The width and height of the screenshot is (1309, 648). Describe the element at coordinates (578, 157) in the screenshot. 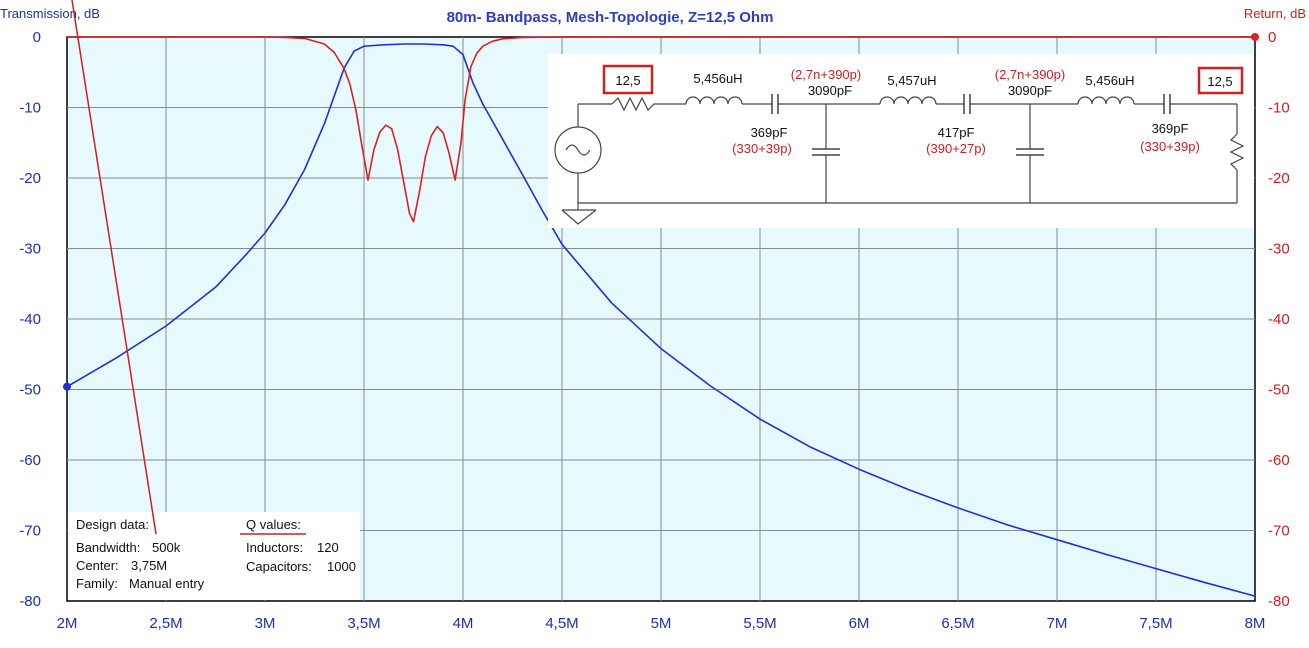

I see `ac-source-icon` at that location.